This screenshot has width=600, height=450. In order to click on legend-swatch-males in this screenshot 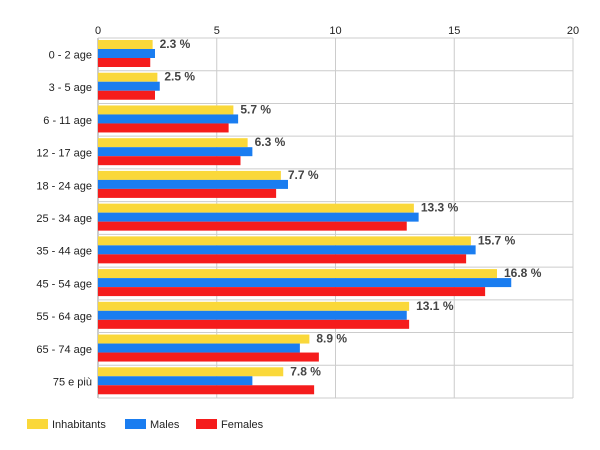, I will do `click(135, 424)`.